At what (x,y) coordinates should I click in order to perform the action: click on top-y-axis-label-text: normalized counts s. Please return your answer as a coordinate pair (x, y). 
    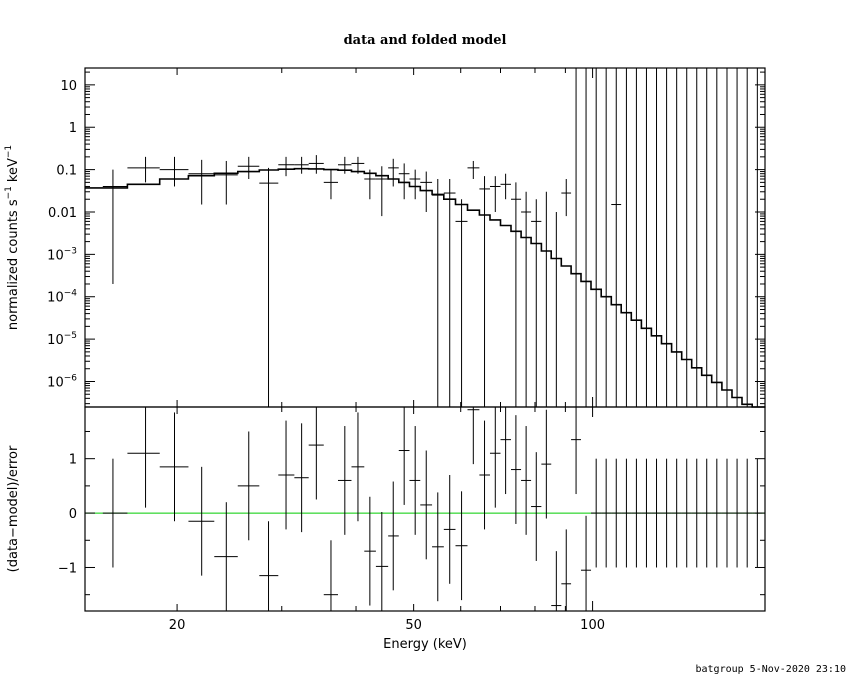
    Looking at the image, I should click on (13, 264).